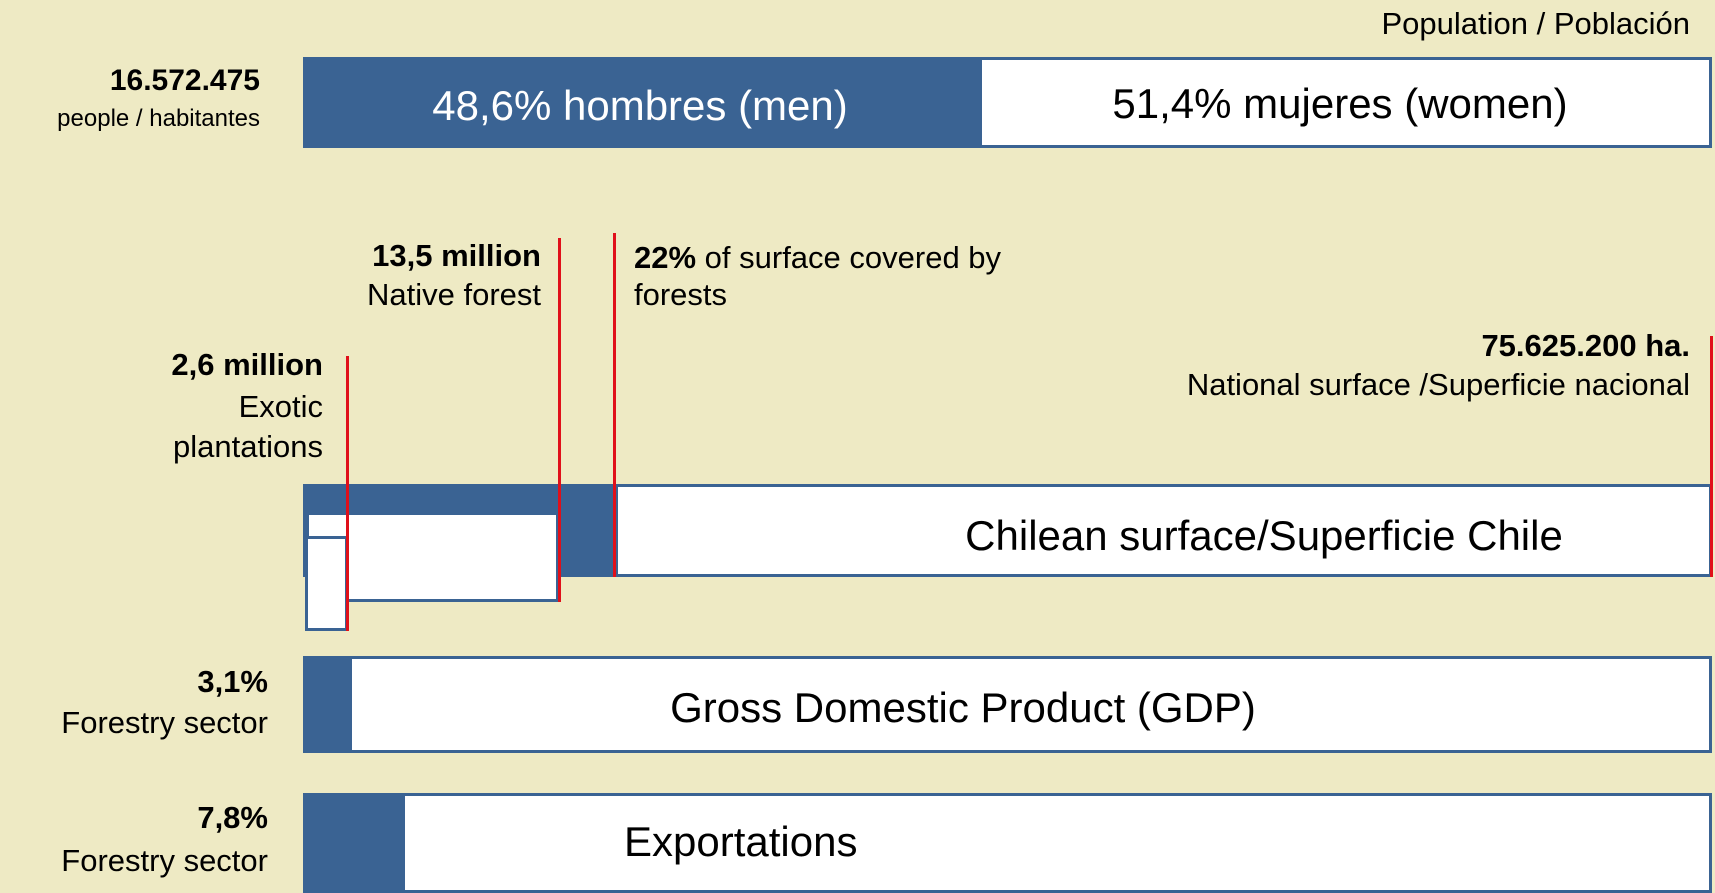 The height and width of the screenshot is (893, 1715). What do you see at coordinates (1535, 23) in the screenshot?
I see `population-title: Population / Población` at bounding box center [1535, 23].